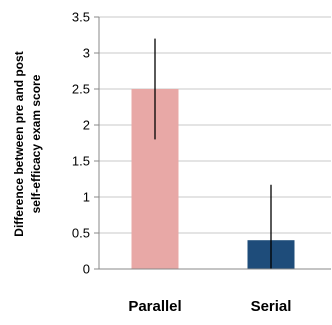  I want to click on y-tick-label: 0.5, so click(81, 233).